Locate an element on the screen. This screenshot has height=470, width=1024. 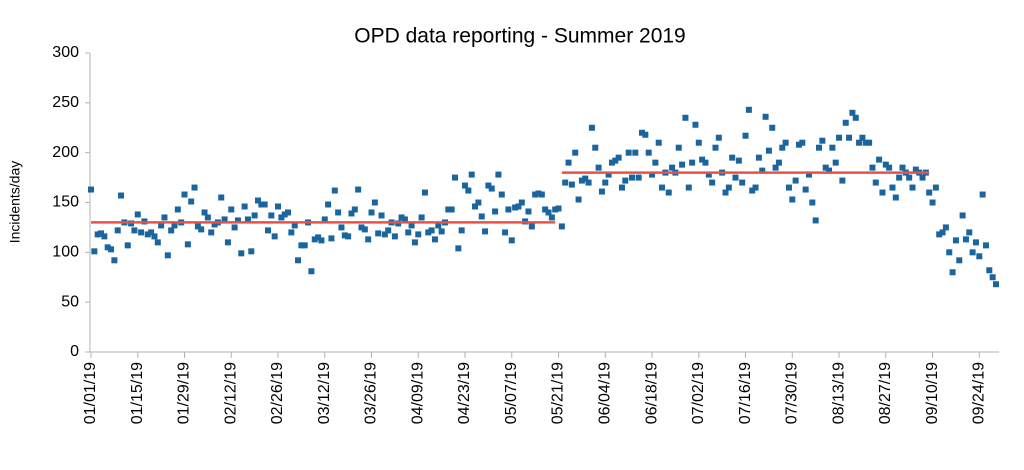
x-tick-label: 04/23/19 is located at coordinates (464, 393).